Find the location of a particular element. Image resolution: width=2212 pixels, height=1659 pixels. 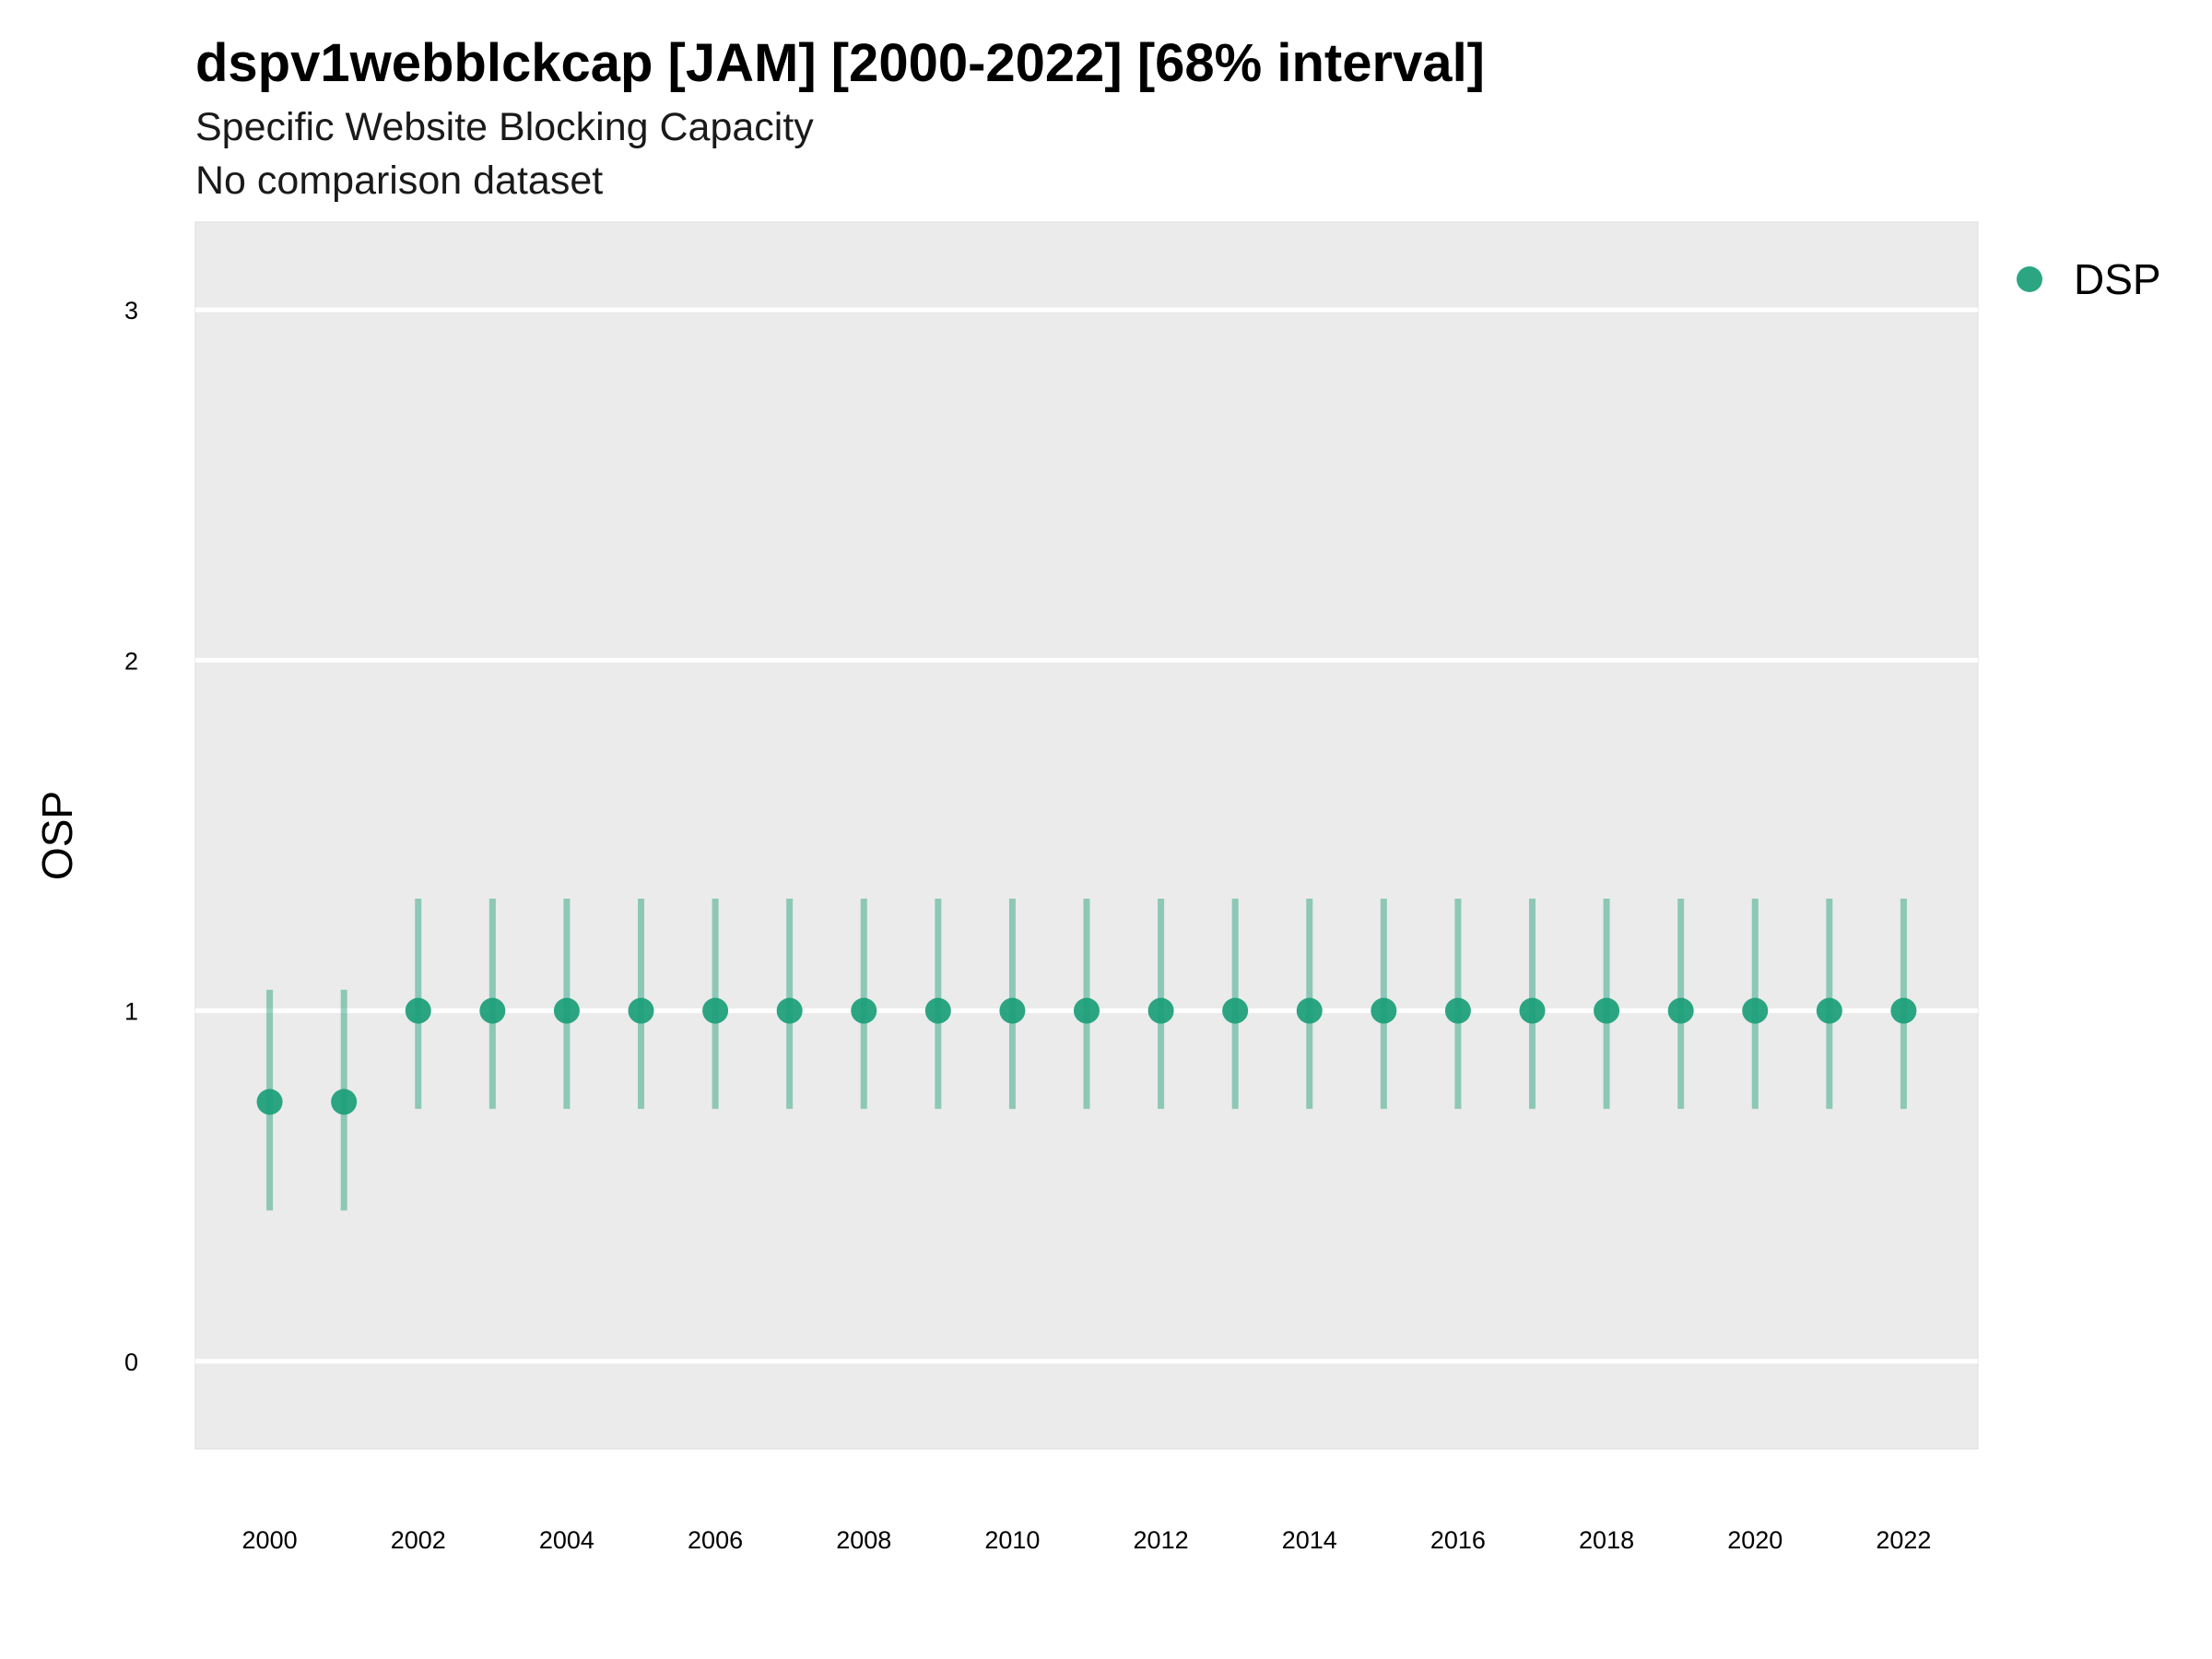

point-2007 is located at coordinates (789, 1010).